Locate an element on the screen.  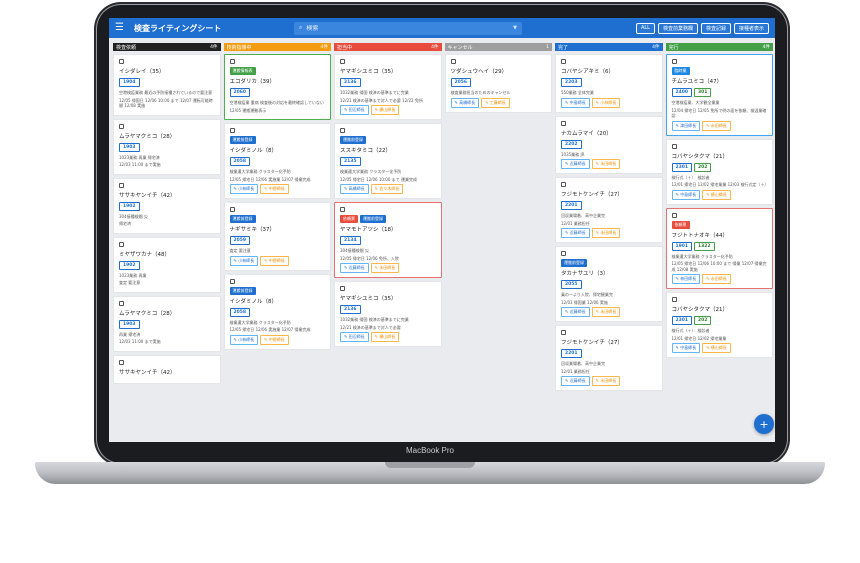
card-ids: 2134 is located at coordinates (388, 240).